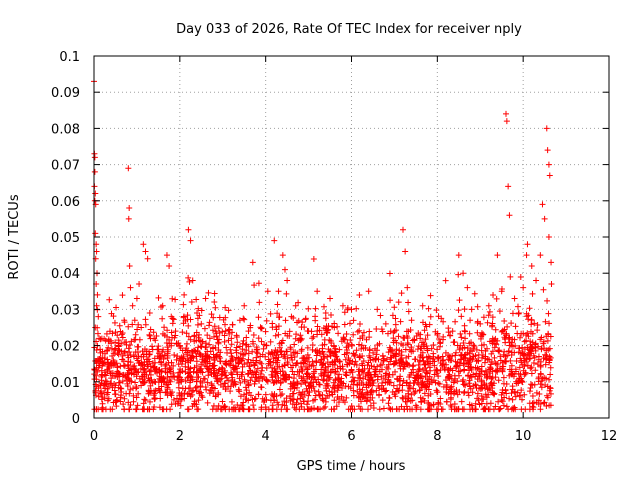 The width and height of the screenshot is (640, 480). Describe the element at coordinates (65, 310) in the screenshot. I see `y-tick-label: 0.03` at that location.